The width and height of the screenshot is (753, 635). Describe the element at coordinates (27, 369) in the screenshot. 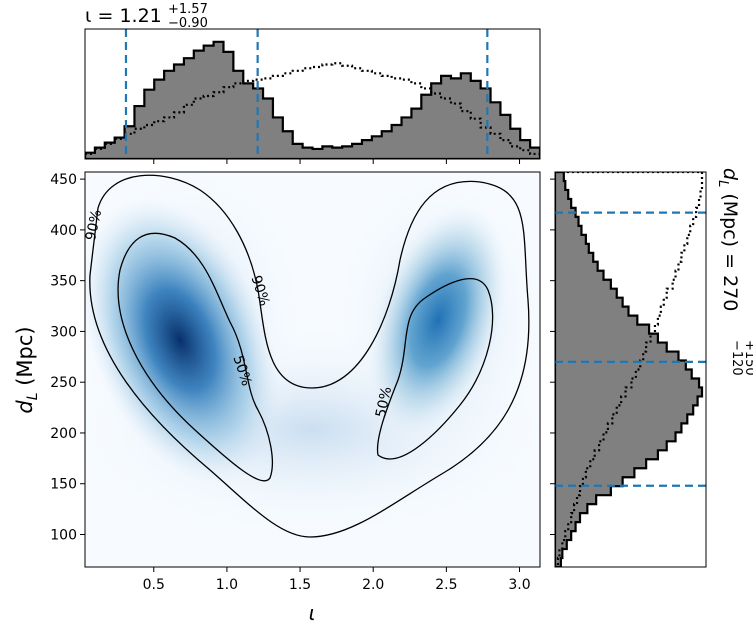

I see `y-axis-label: dL (Mpc)` at that location.